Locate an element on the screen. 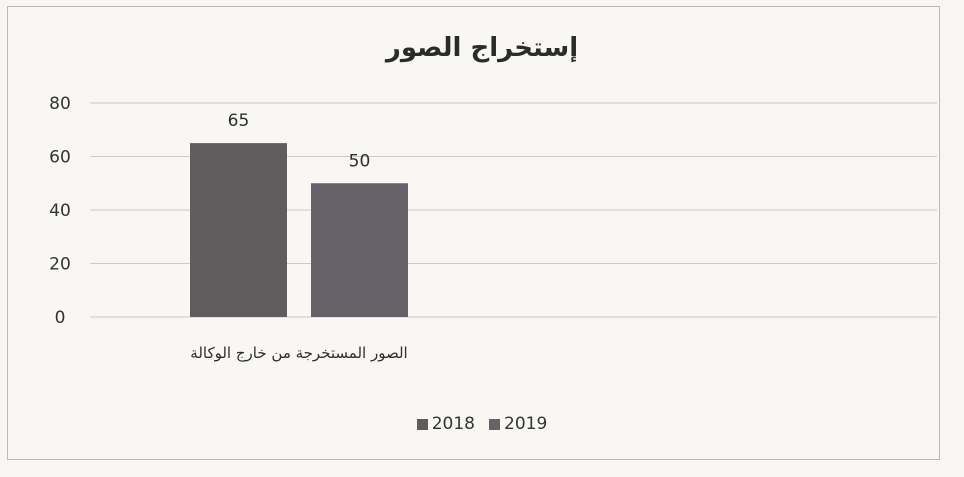  bar-2019 is located at coordinates (359, 250).